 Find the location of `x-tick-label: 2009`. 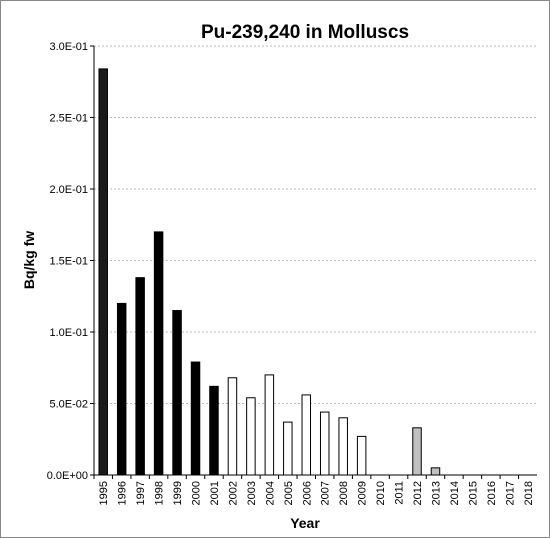

x-tick-label: 2009 is located at coordinates (363, 493).